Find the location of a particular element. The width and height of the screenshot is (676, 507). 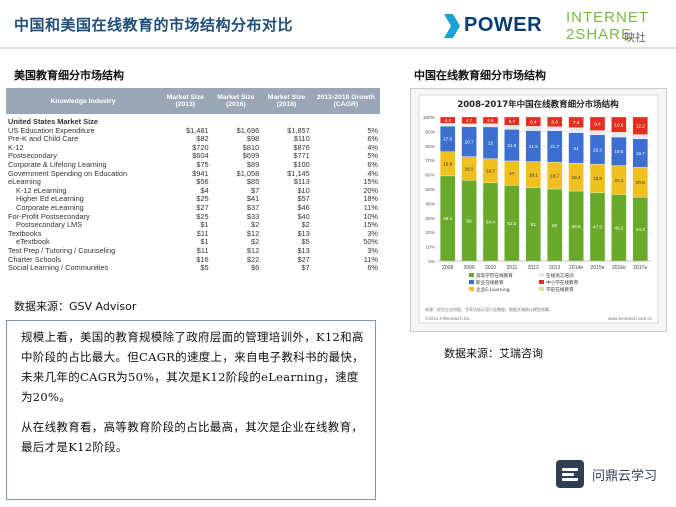

cell-2013: $75 is located at coordinates (202, 164).